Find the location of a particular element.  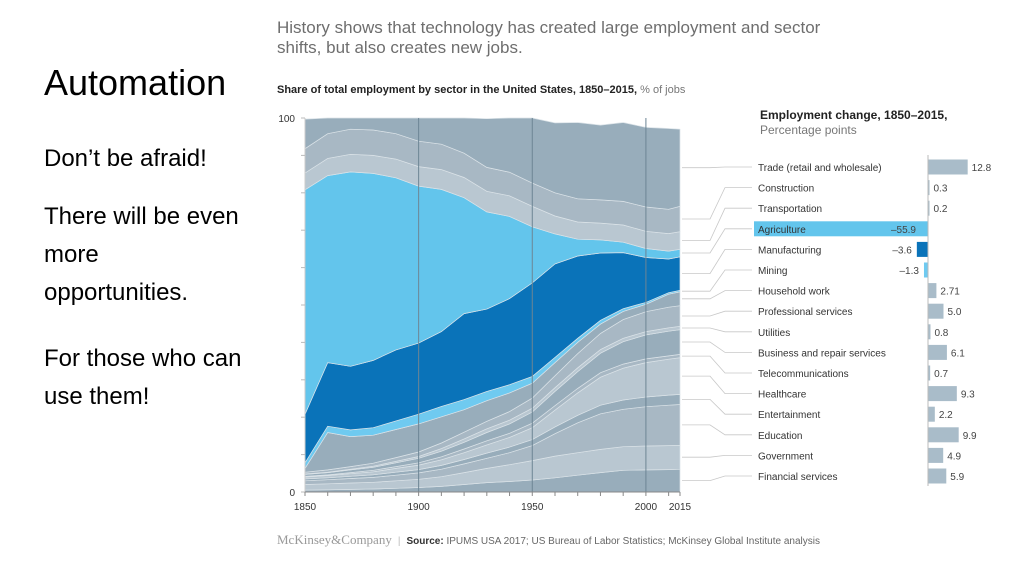

value-label: 2.71 is located at coordinates (950, 292).